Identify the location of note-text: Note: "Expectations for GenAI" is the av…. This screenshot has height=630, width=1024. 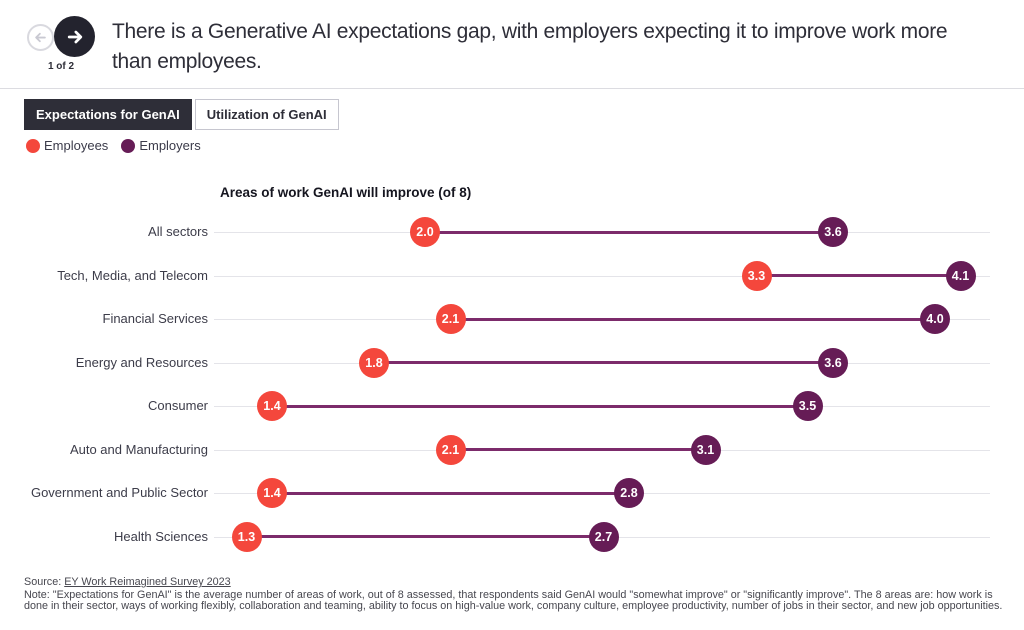
(513, 600).